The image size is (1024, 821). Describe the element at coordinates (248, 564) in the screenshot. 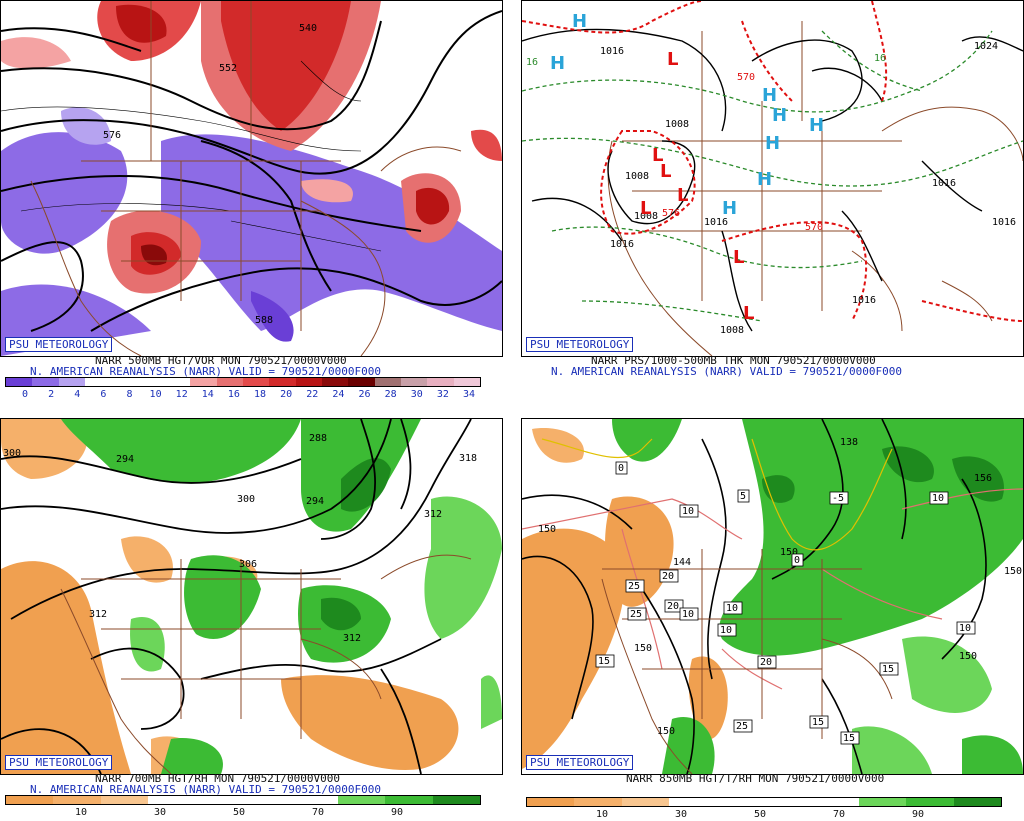

I see `contour-label: 306` at that location.